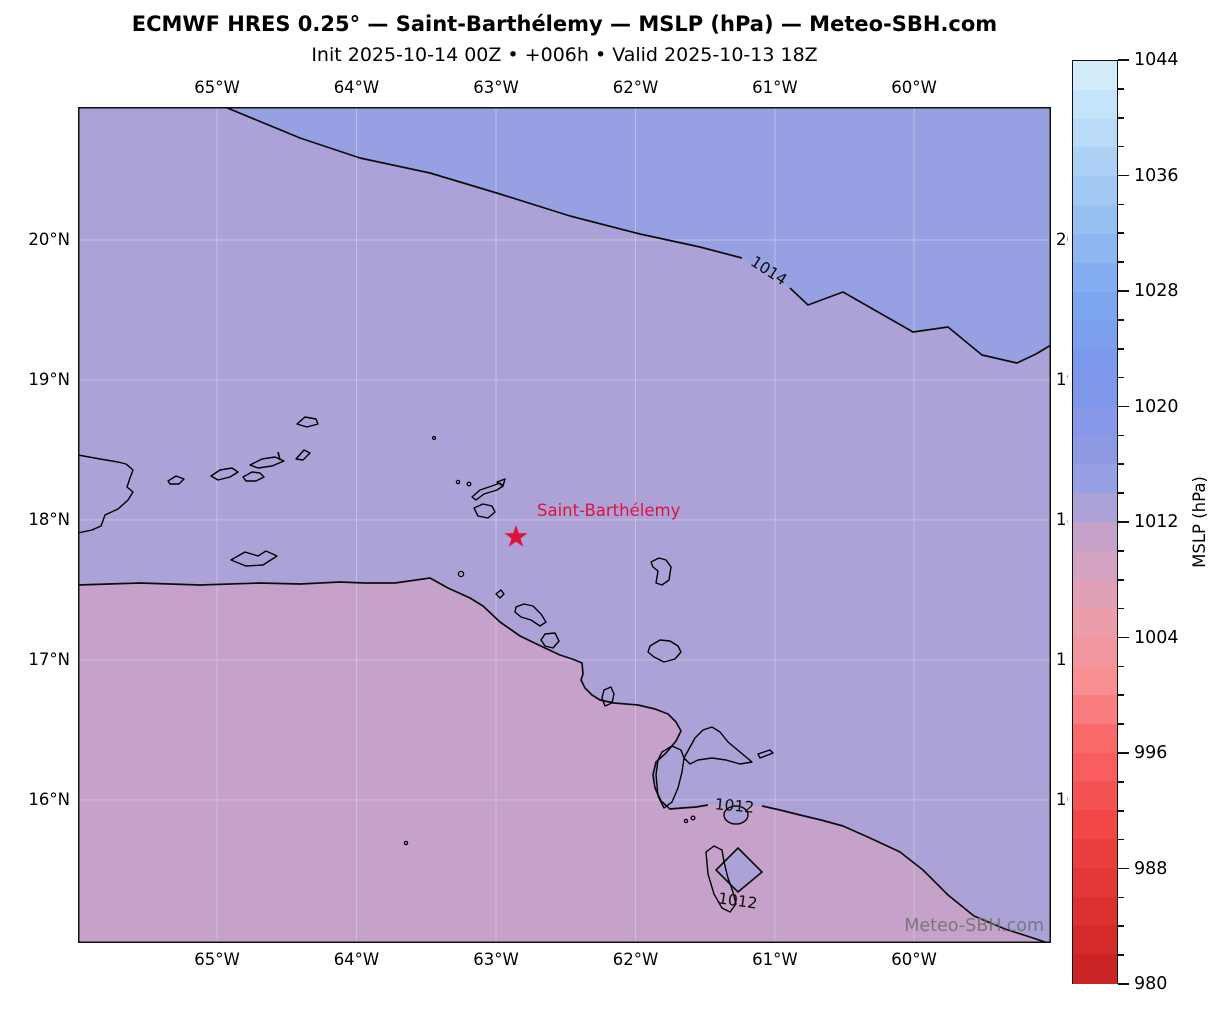 Image resolution: width=1229 pixels, height=1012 pixels. What do you see at coordinates (1062, 799) in the screenshot?
I see `lat-tick-label-right-clipped: 16°N` at bounding box center [1062, 799].